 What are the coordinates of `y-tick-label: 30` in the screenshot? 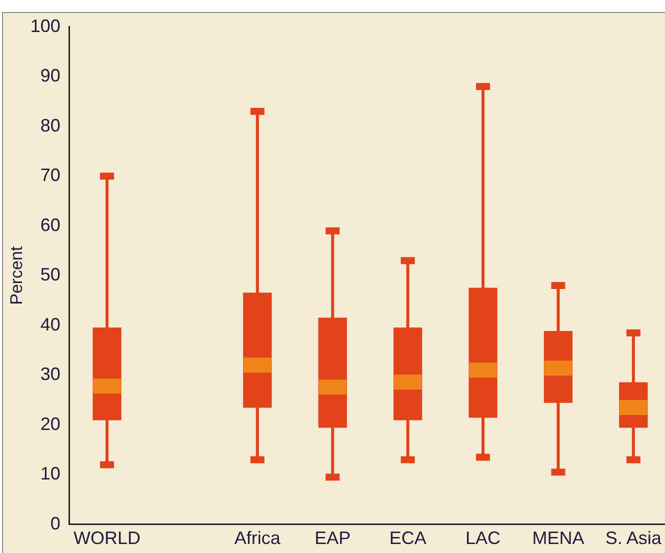 It's located at (50, 374).